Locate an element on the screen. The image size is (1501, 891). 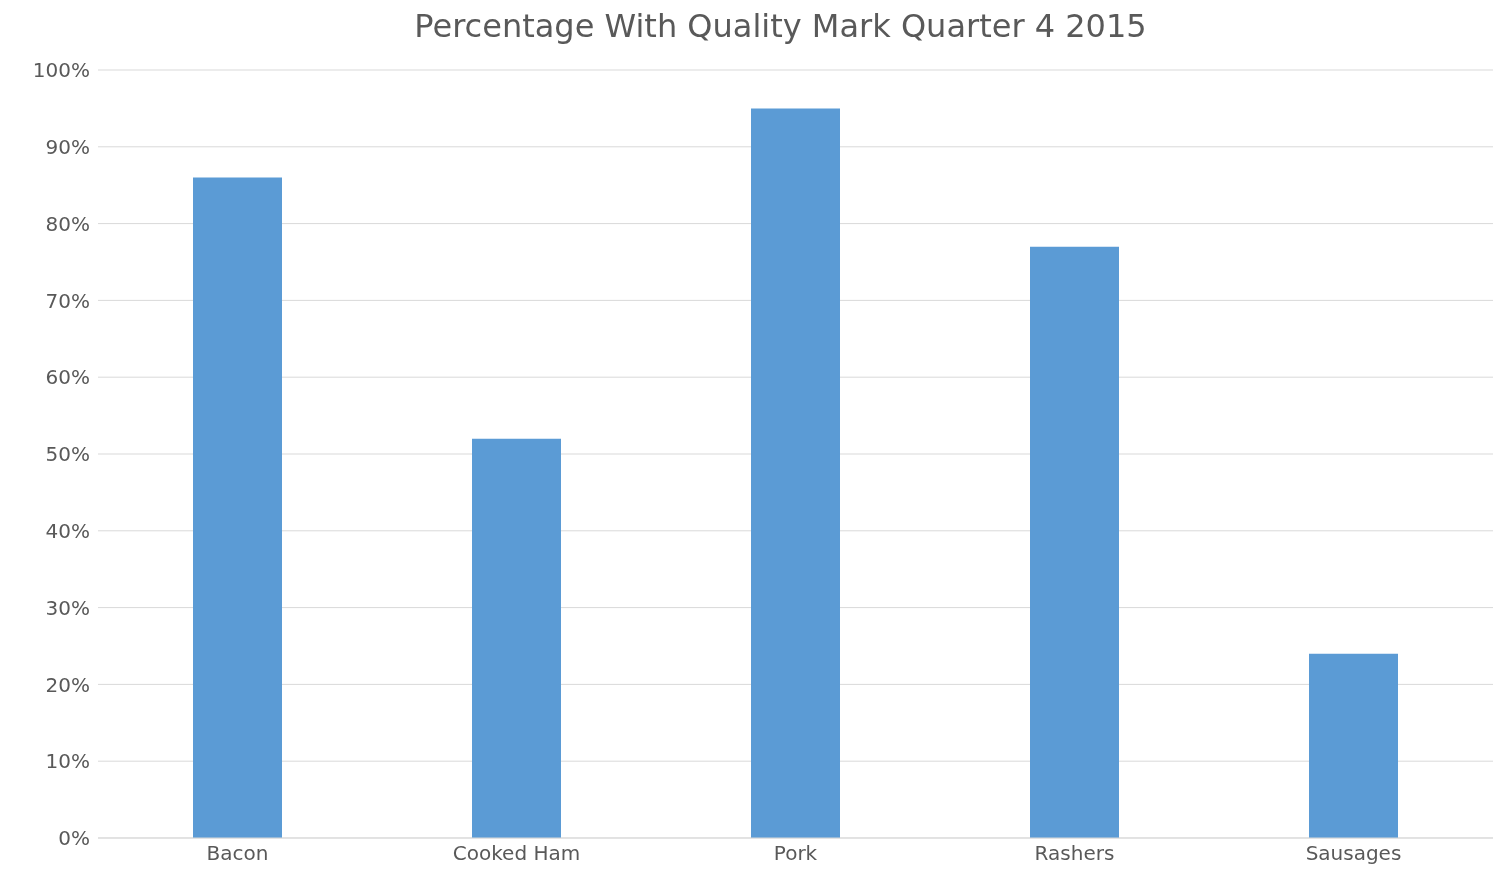
y-tick-label: 90% is located at coordinates (67, 146).